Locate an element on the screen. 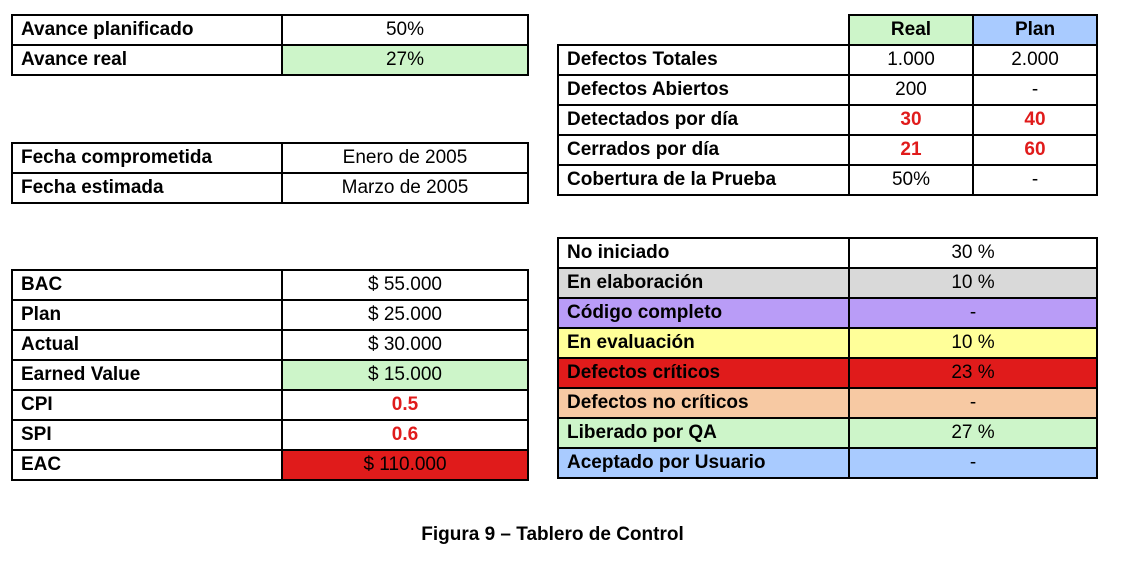 Image resolution: width=1125 pixels, height=579 pixels. table-row: Defectos Totales 1.000 2.000 is located at coordinates (827, 60).